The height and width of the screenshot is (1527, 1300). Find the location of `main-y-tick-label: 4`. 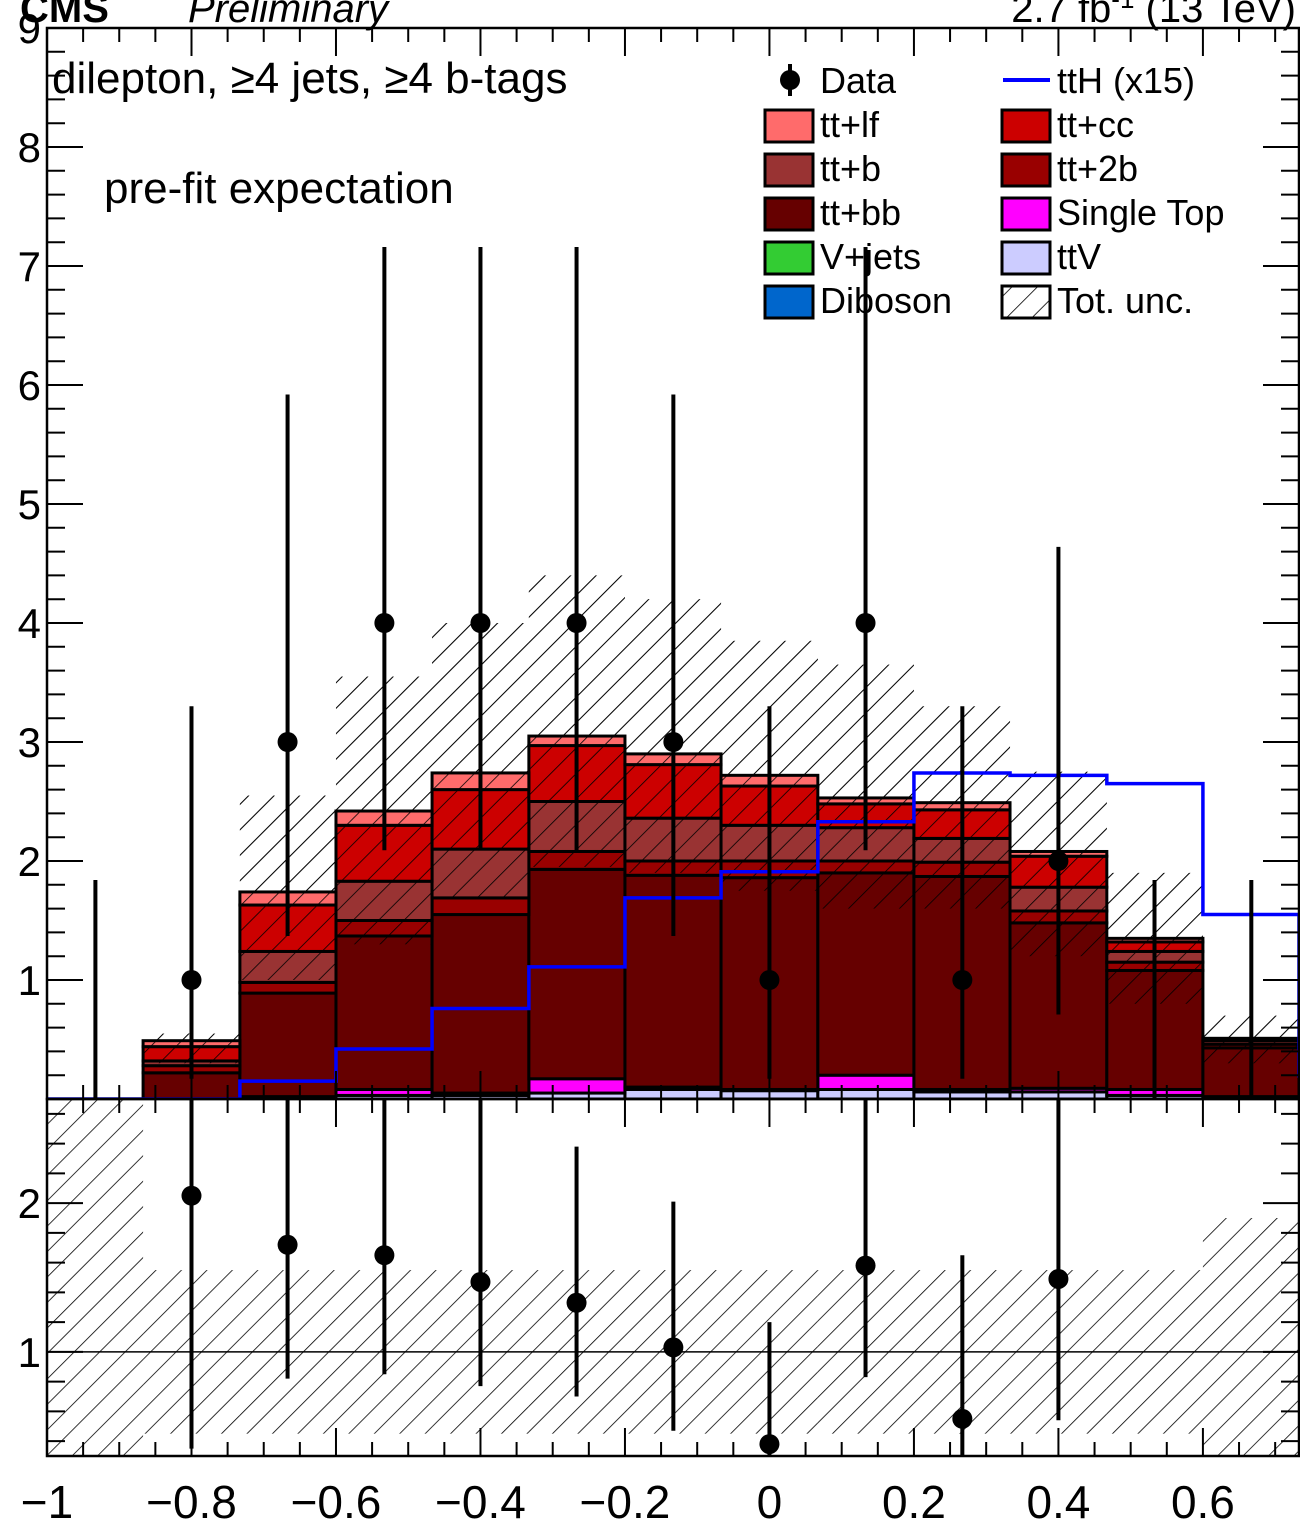

main-y-tick-label: 4 is located at coordinates (29, 623).